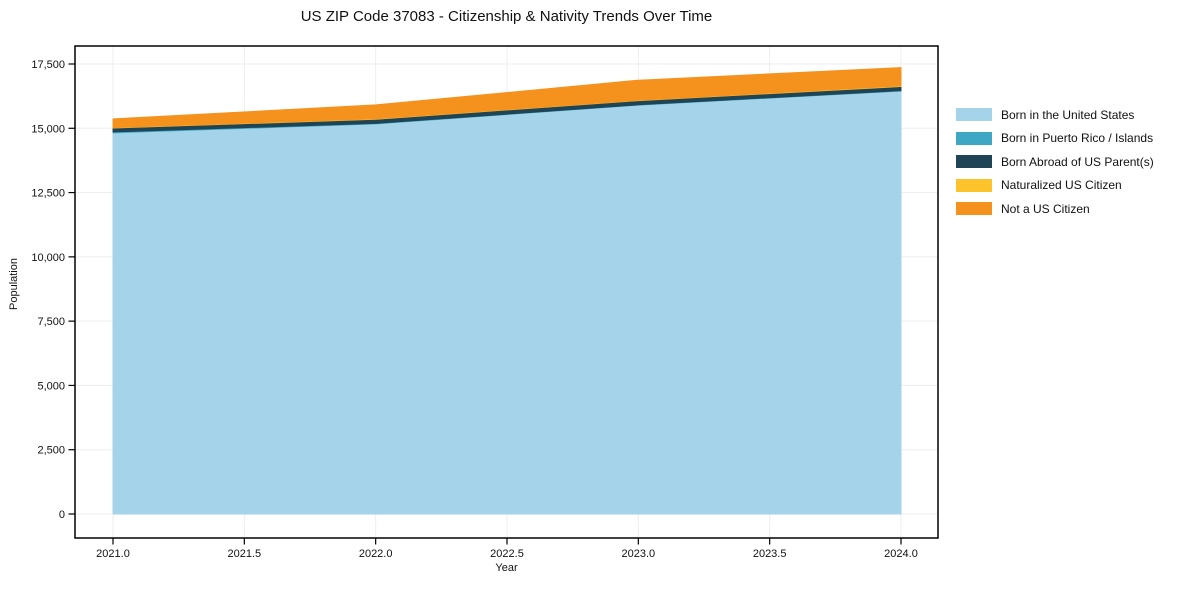  Describe the element at coordinates (1077, 138) in the screenshot. I see `legend-label: Born in Puerto Rico / Islands` at that location.